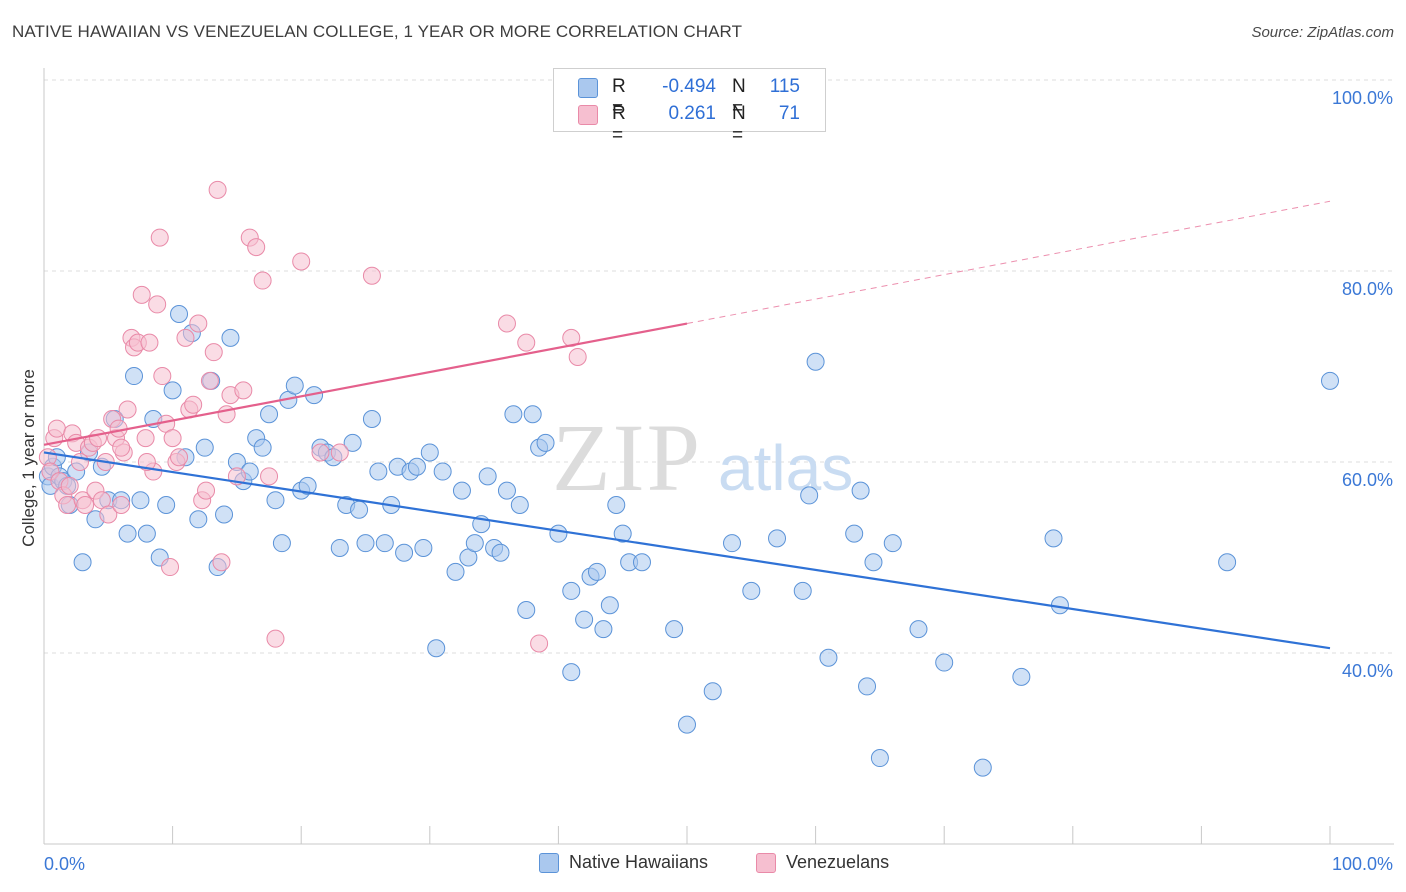 The height and width of the screenshot is (892, 1406). I want to click on legend-swatch-pink, so click(588, 115).